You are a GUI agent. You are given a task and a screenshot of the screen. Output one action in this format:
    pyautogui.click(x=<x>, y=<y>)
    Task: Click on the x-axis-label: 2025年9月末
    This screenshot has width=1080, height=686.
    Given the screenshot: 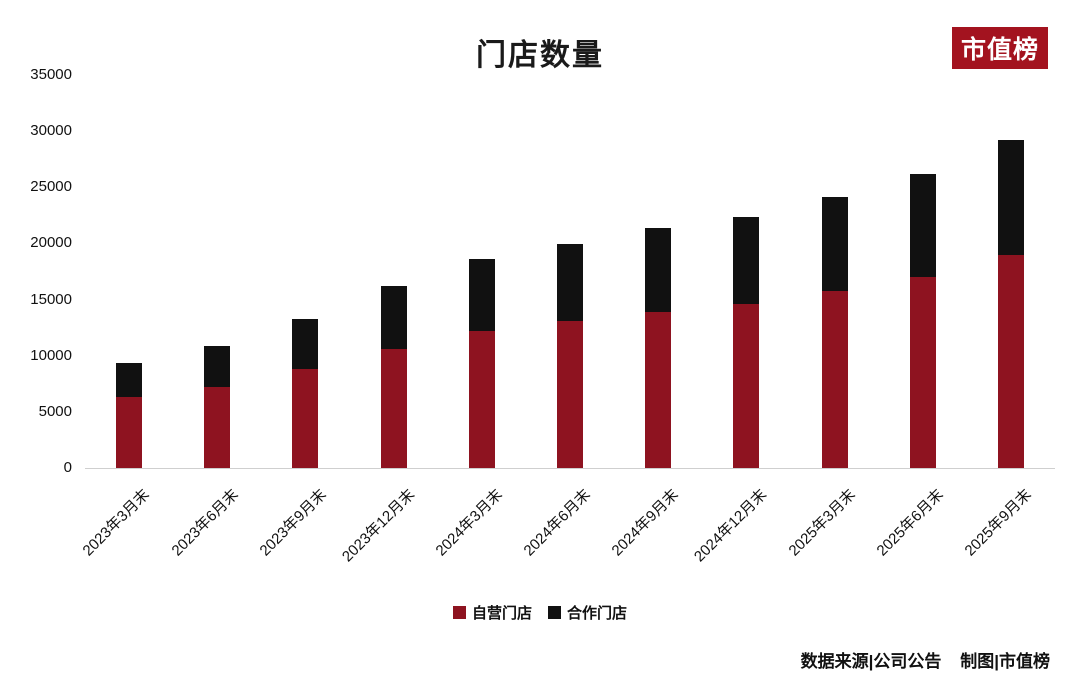 What is the action you would take?
    pyautogui.click(x=998, y=523)
    